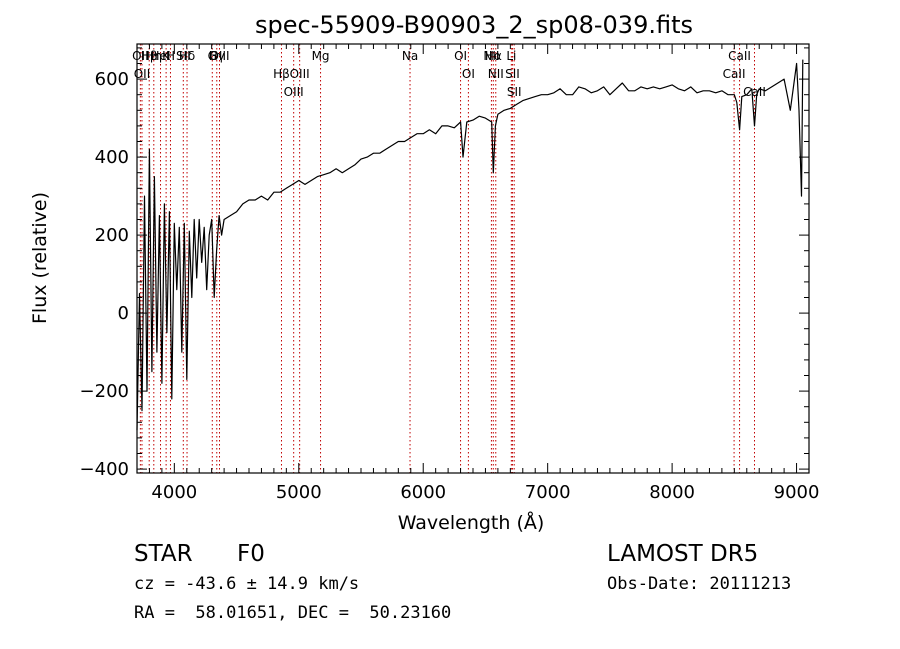  I want to click on y-tick-label-5: 600, so click(112, 79).